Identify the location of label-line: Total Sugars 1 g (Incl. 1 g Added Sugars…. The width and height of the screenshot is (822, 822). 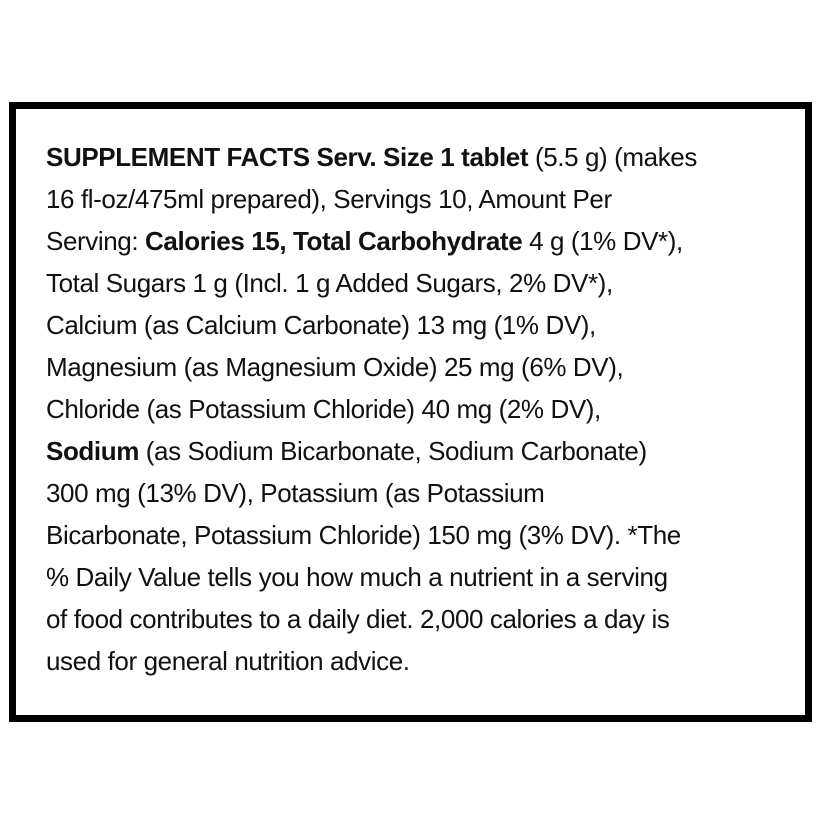
(411, 283).